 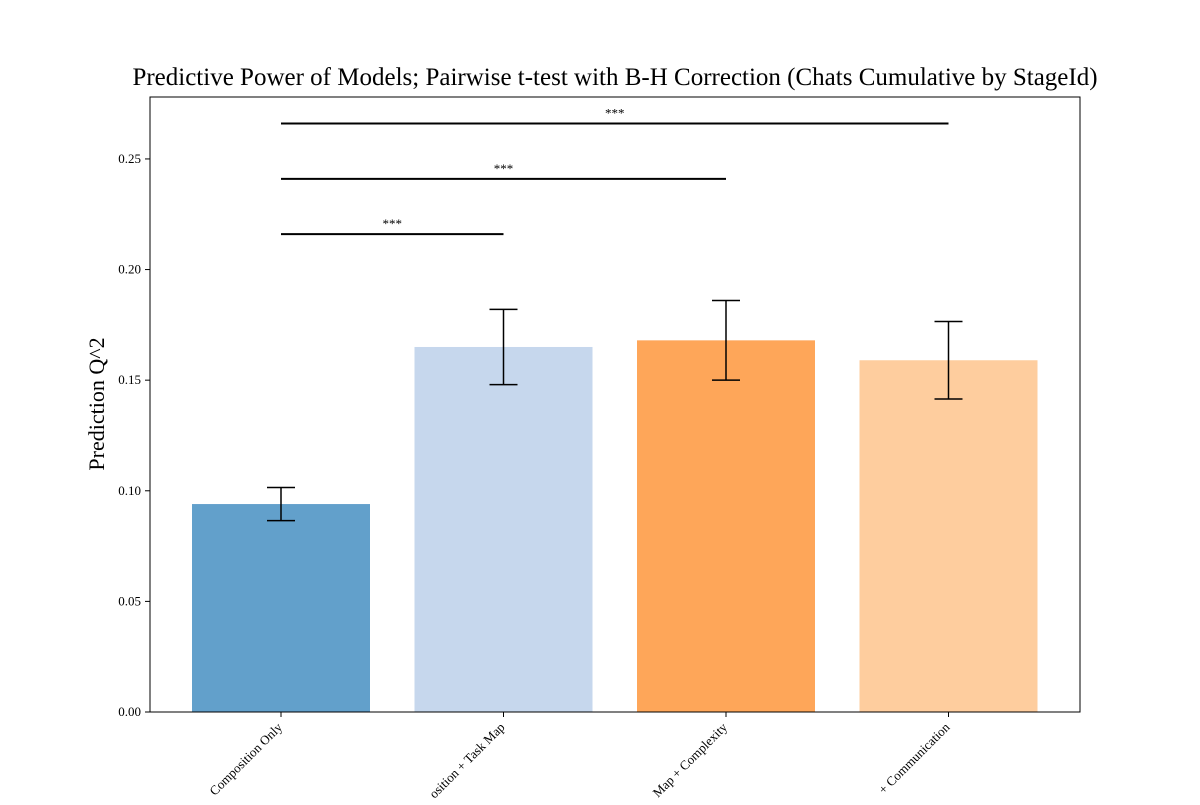 I want to click on y-tick-label: 0.15, so click(x=129, y=379).